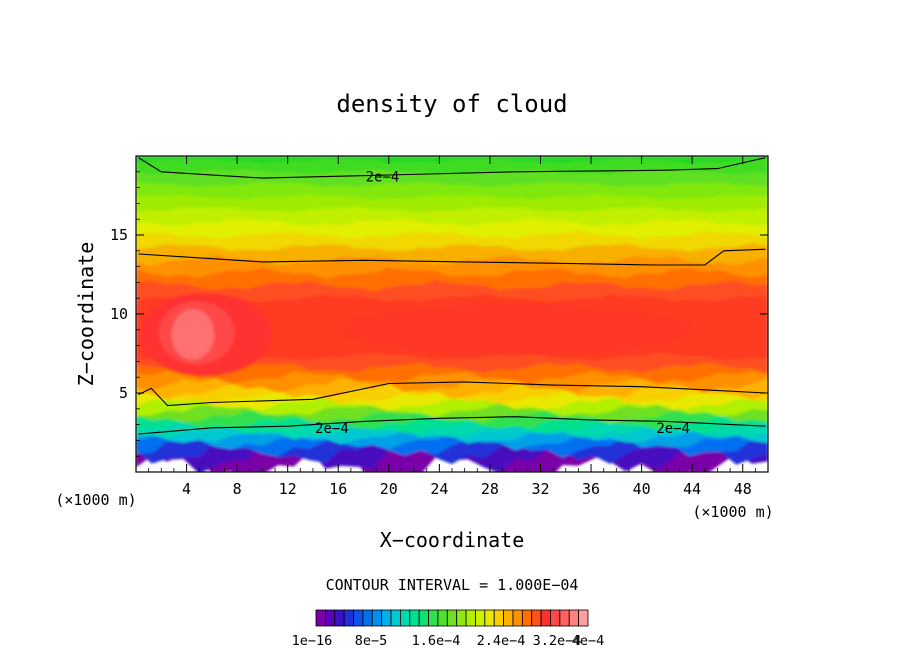 The image size is (904, 654). I want to click on x-tick-label: 48, so click(743, 489).